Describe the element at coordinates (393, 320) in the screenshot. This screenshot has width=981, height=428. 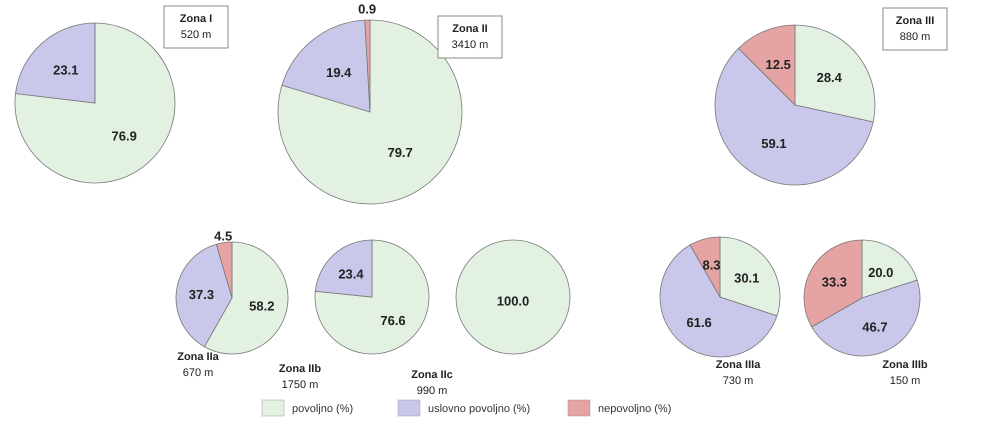
I see `data-label: 76.6` at that location.